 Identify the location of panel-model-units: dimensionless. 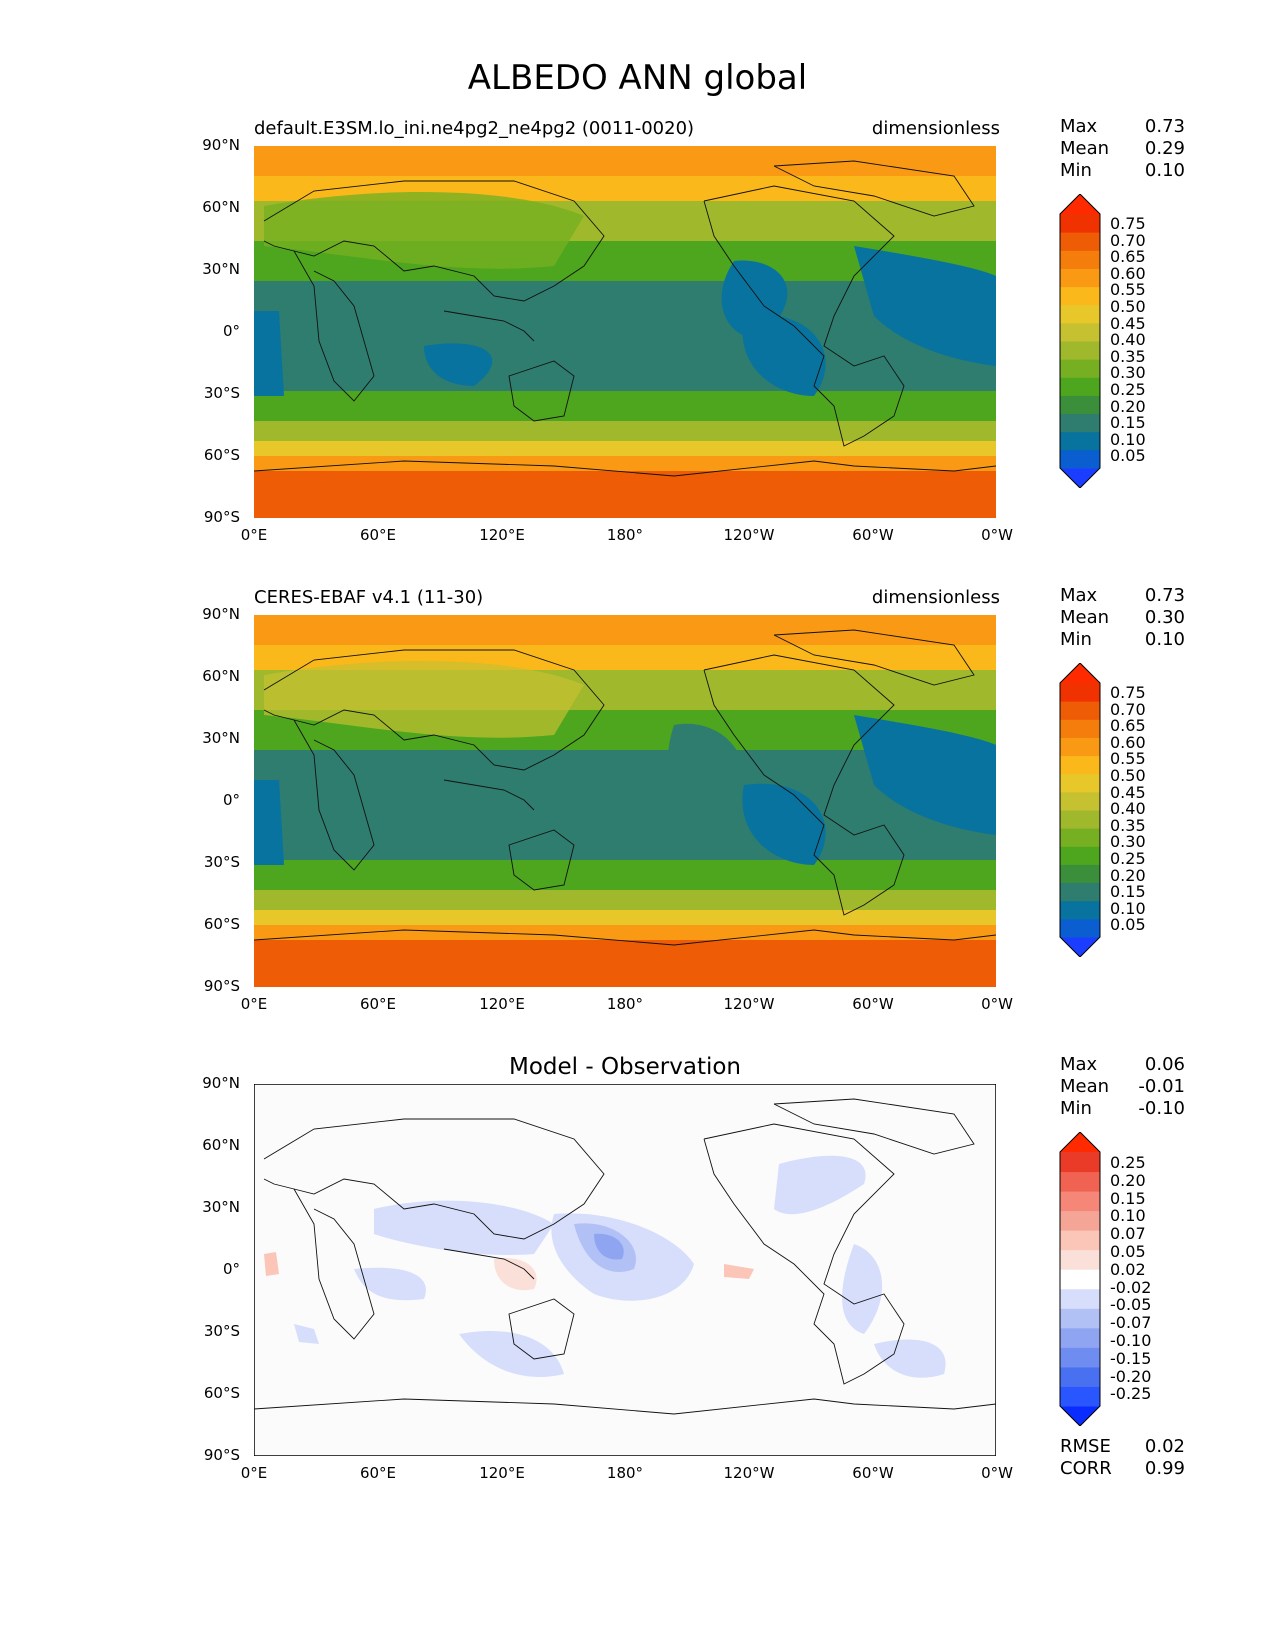
(935, 128).